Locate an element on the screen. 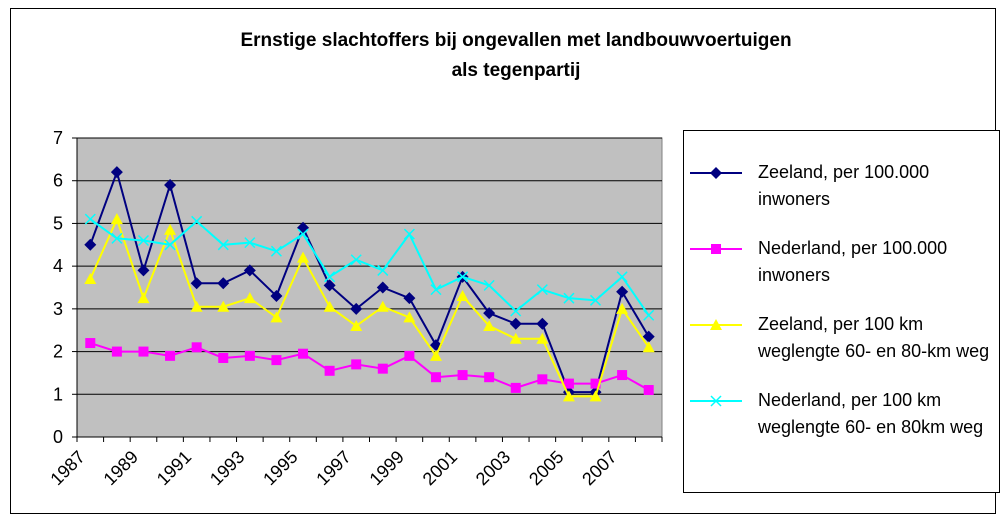  x-tick-label: 2007 is located at coordinates (599, 468).